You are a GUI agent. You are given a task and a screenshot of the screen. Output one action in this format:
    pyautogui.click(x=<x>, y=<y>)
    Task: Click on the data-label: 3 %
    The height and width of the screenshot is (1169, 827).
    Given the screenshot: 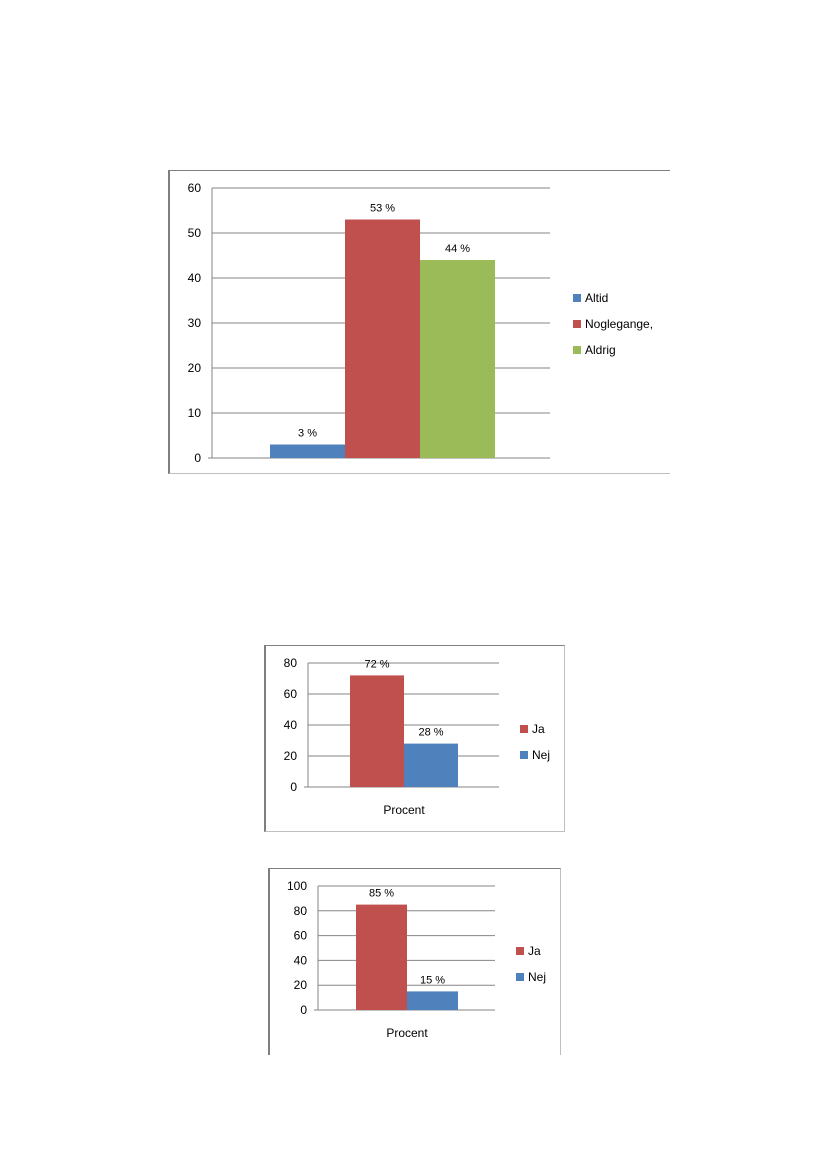 What is the action you would take?
    pyautogui.click(x=307, y=434)
    